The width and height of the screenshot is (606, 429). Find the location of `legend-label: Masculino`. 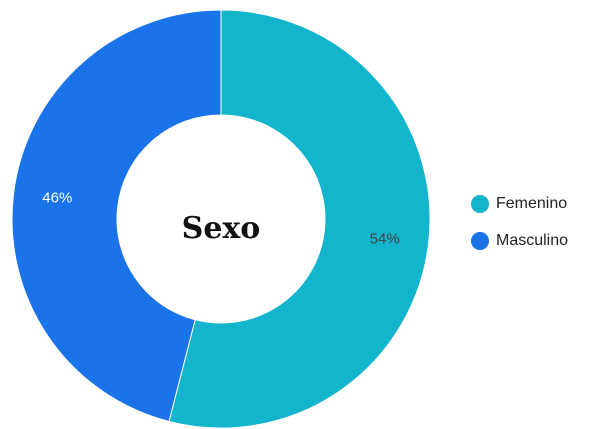

legend-label: Masculino is located at coordinates (532, 240).